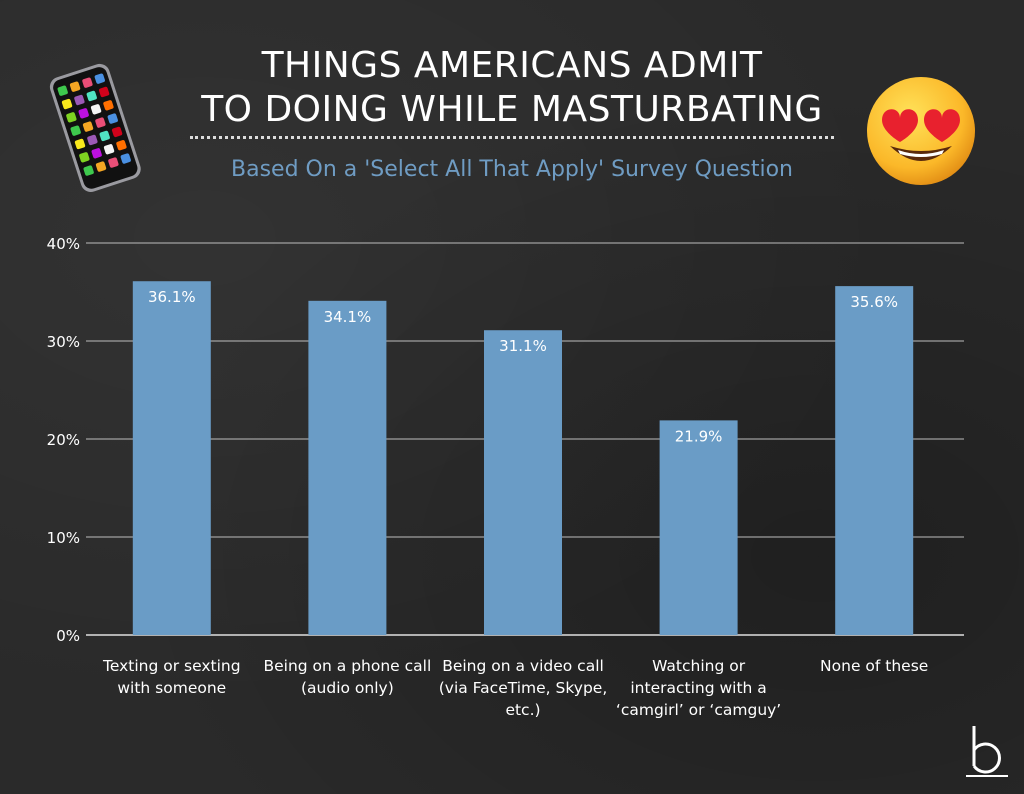  I want to click on title-line-1: THINGS AMERICANS ADMIT, so click(512, 65).